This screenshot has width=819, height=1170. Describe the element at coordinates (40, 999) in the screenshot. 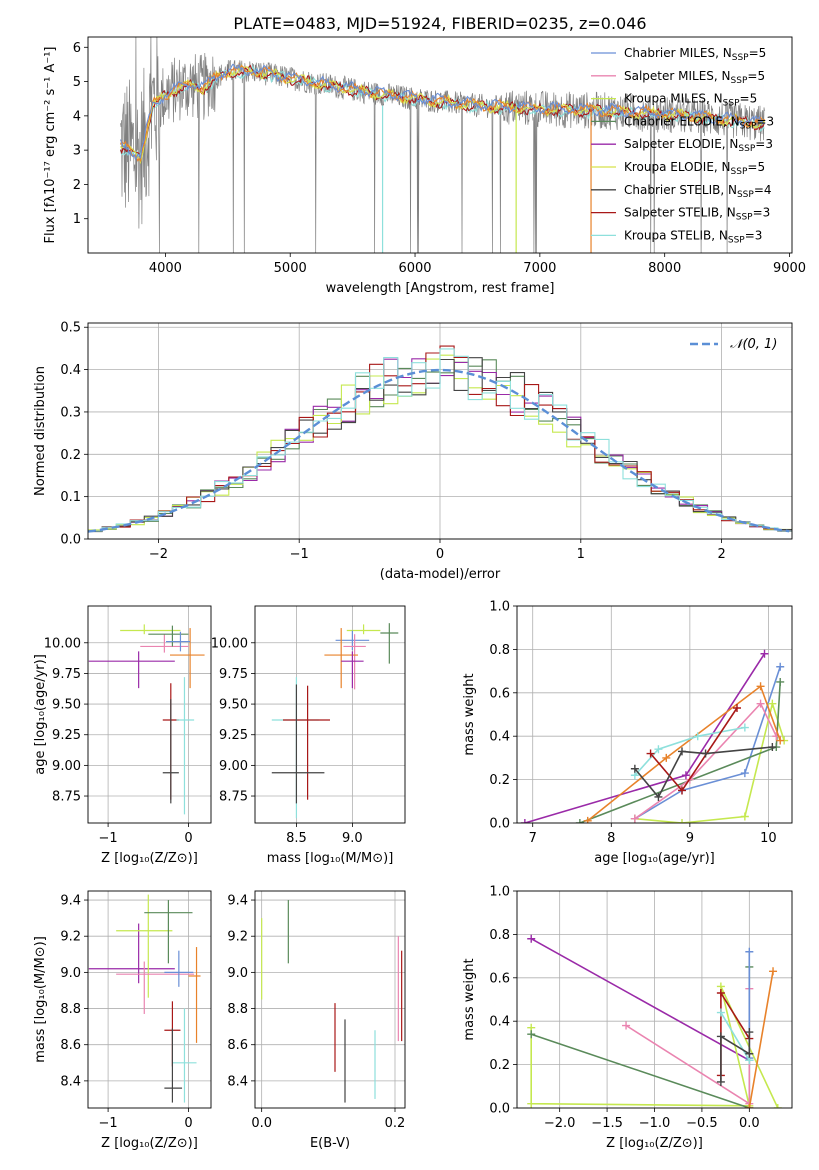

I see `y-axis-label: mass [log₁₀(M/M⊙)]` at that location.